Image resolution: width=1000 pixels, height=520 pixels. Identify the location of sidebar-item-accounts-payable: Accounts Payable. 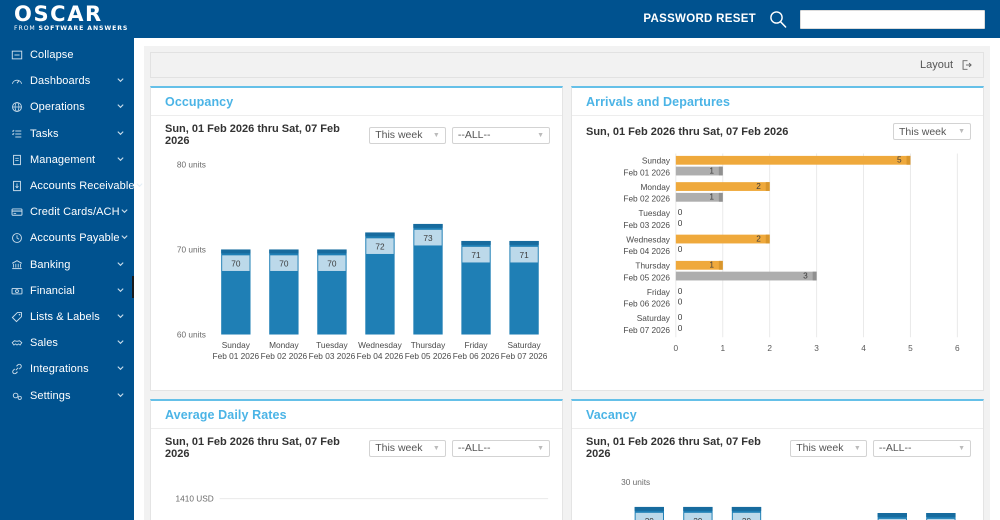
(67, 238).